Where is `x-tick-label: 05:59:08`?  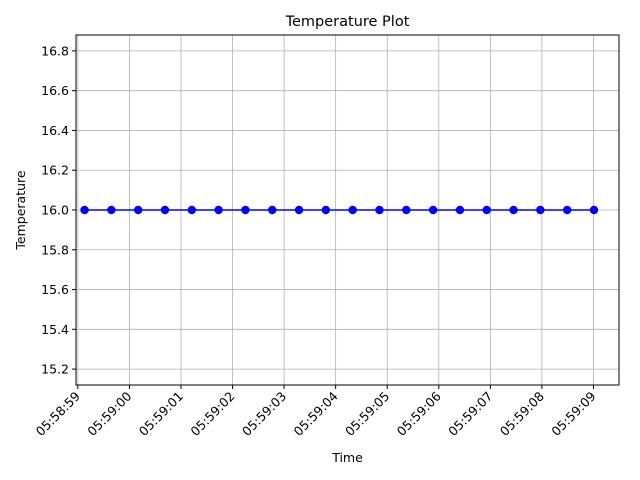
x-tick-label: 05:59:08 is located at coordinates (522, 413).